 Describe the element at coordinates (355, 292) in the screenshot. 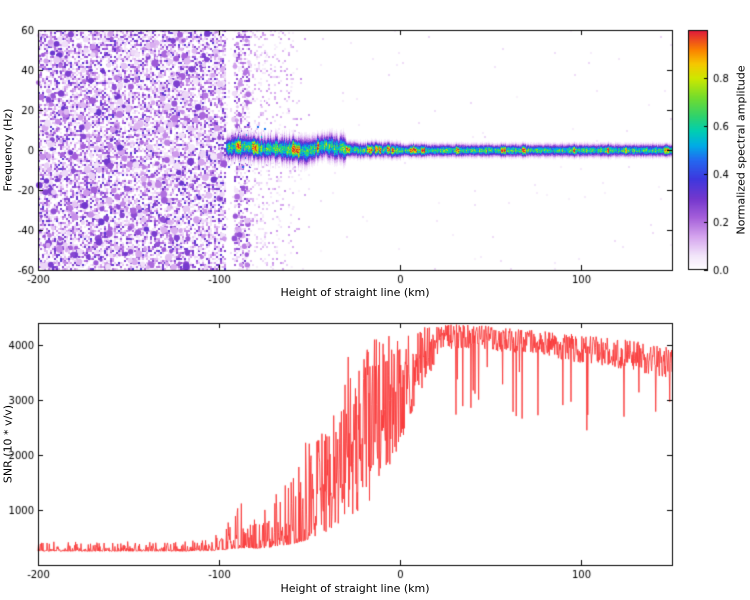

I see `spectrogram-x-axis-label: Height of straight line (km)` at that location.